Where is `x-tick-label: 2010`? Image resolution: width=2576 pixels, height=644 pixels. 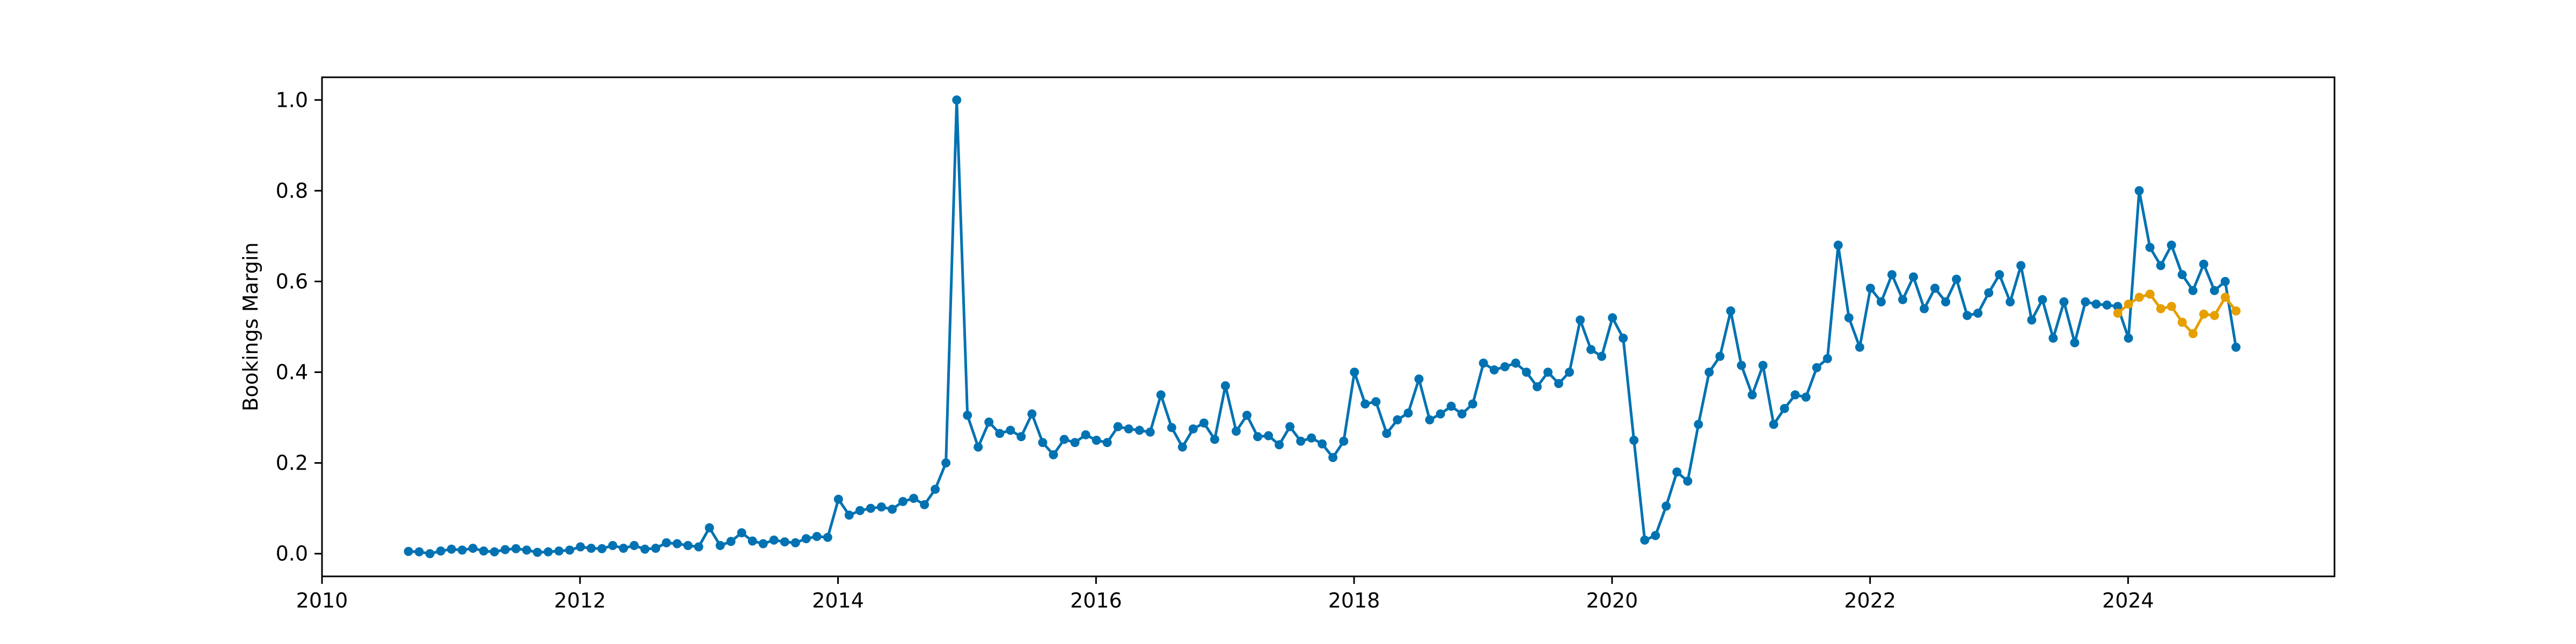
x-tick-label: 2010 is located at coordinates (322, 600).